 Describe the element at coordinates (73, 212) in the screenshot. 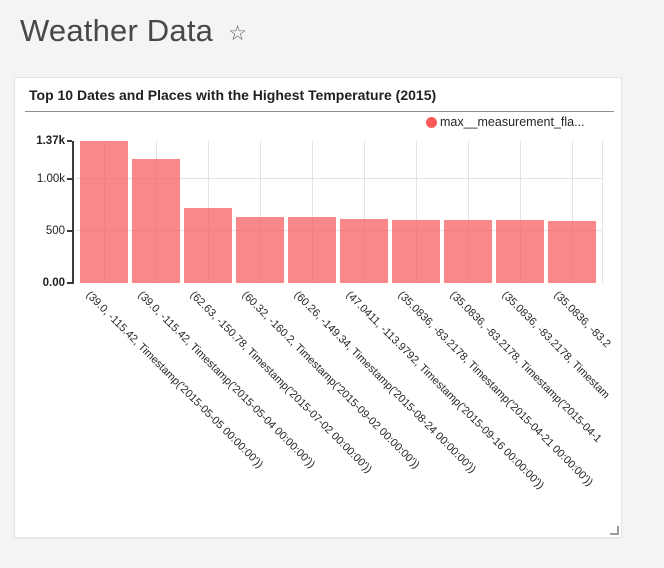

I see `y-axis-line` at that location.